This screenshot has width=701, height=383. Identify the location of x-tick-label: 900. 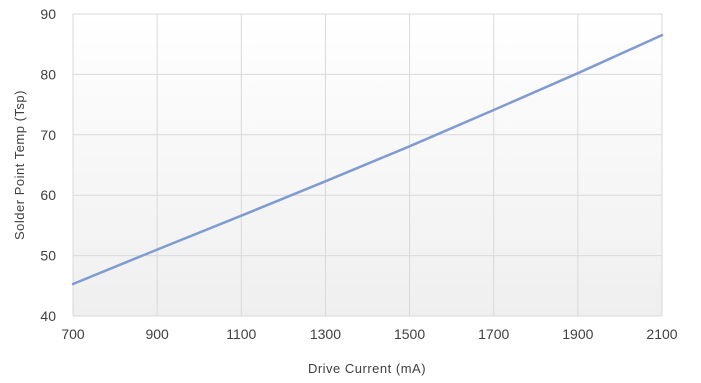
(157, 334).